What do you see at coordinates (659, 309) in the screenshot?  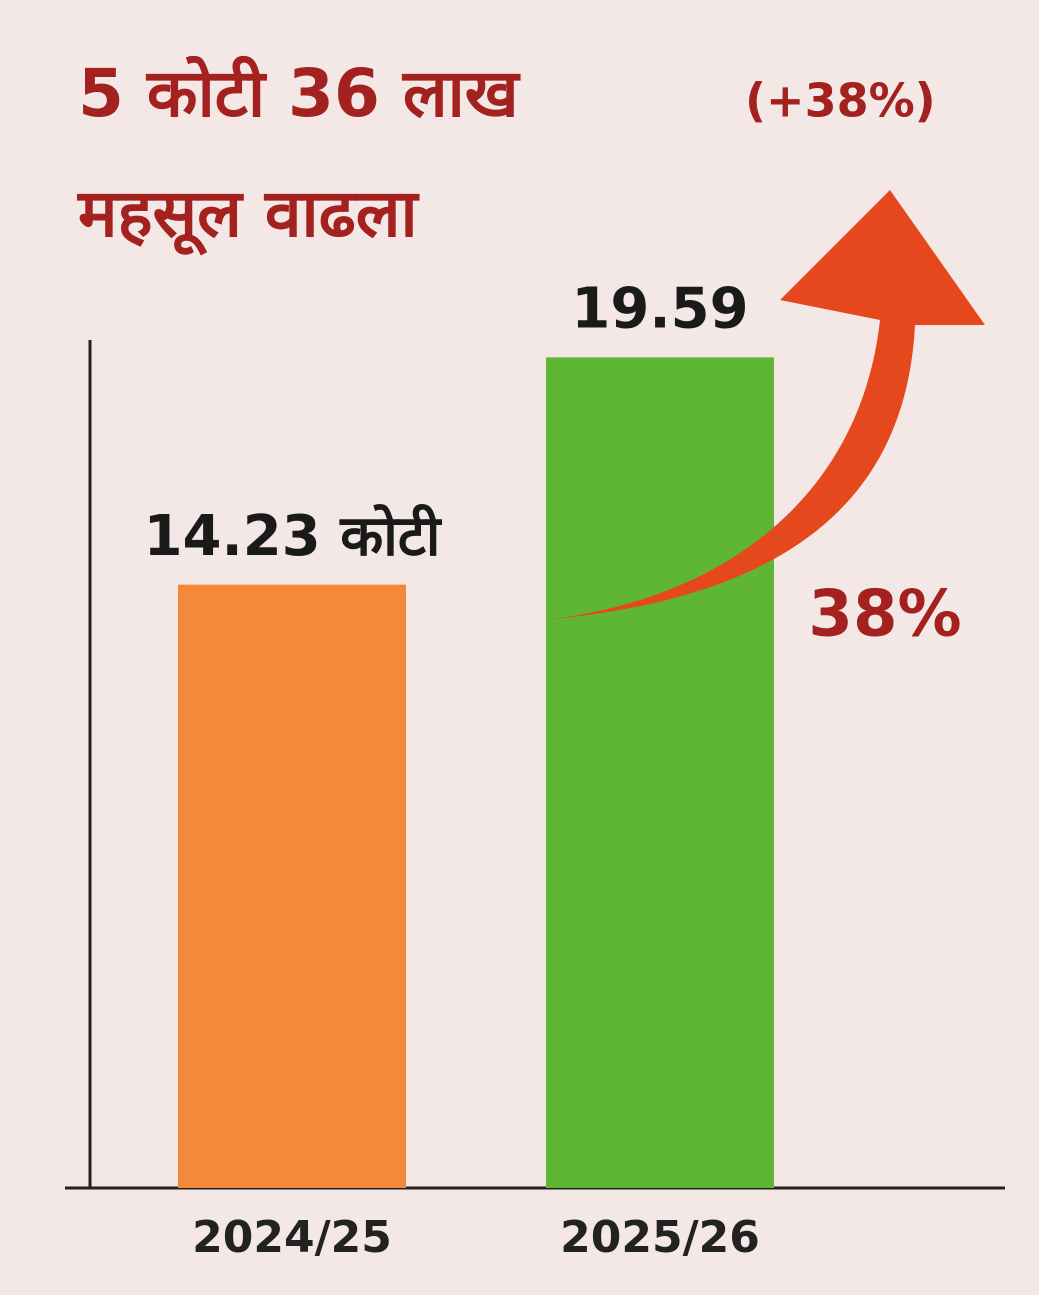 I see `value-label: 19.59` at bounding box center [659, 309].